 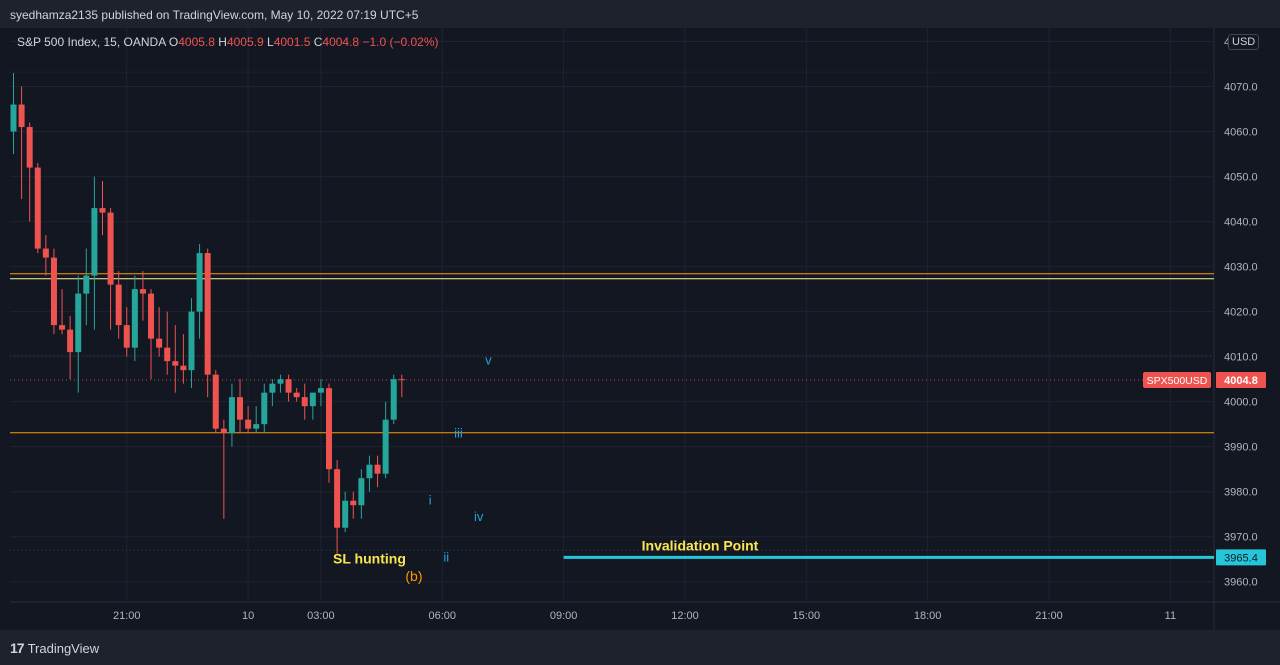 What do you see at coordinates (1241, 381) in the screenshot?
I see `current-price-label: 4004.8` at bounding box center [1241, 381].